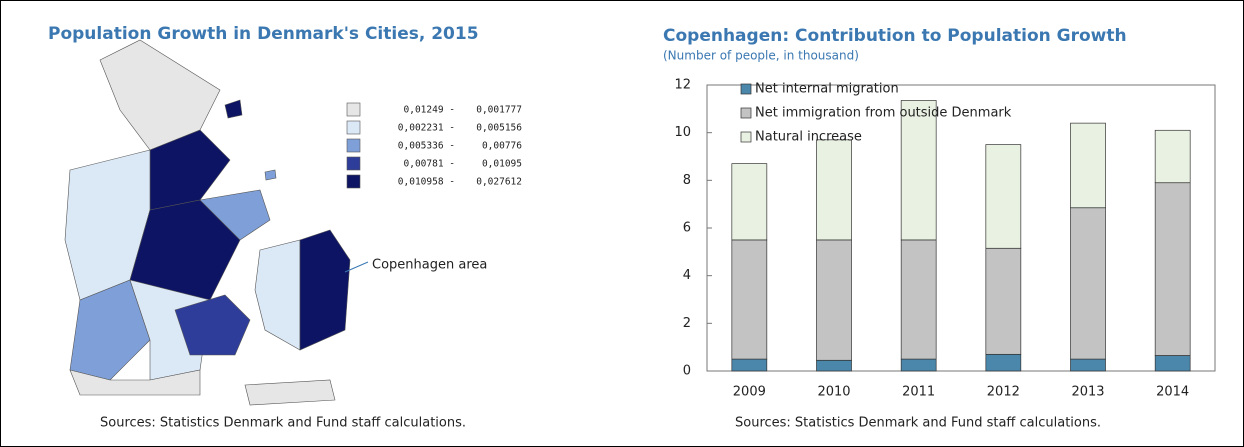 The height and width of the screenshot is (447, 1244). I want to click on legend-to: 0,01095, so click(502, 164).